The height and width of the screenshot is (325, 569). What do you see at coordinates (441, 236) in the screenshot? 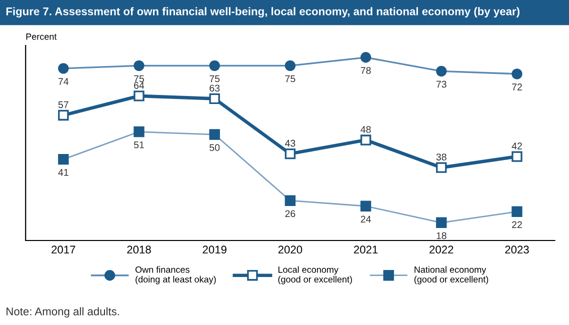
I see `data-label: 18` at bounding box center [441, 236].